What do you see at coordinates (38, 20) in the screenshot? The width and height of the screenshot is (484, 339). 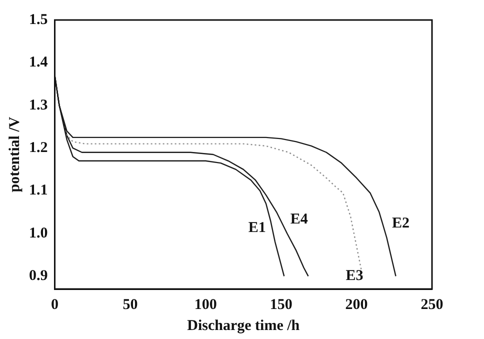 I see `y-tick-label: 1.5` at bounding box center [38, 20].